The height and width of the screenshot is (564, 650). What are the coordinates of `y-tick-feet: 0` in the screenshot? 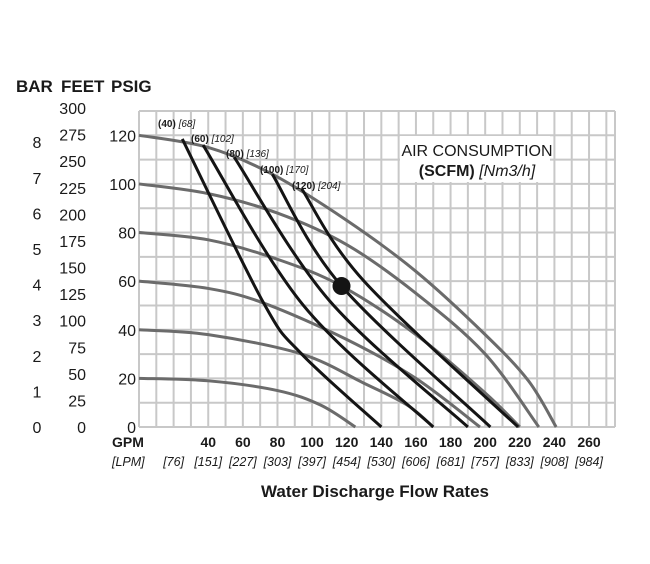 It's located at (131, 428).